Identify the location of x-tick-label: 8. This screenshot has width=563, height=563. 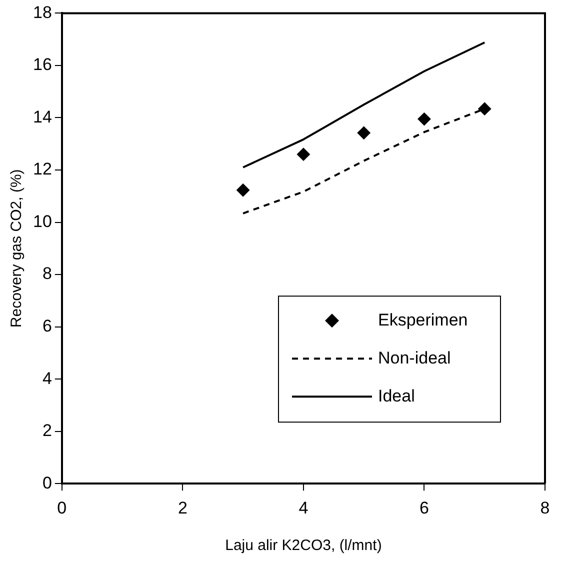
(545, 508).